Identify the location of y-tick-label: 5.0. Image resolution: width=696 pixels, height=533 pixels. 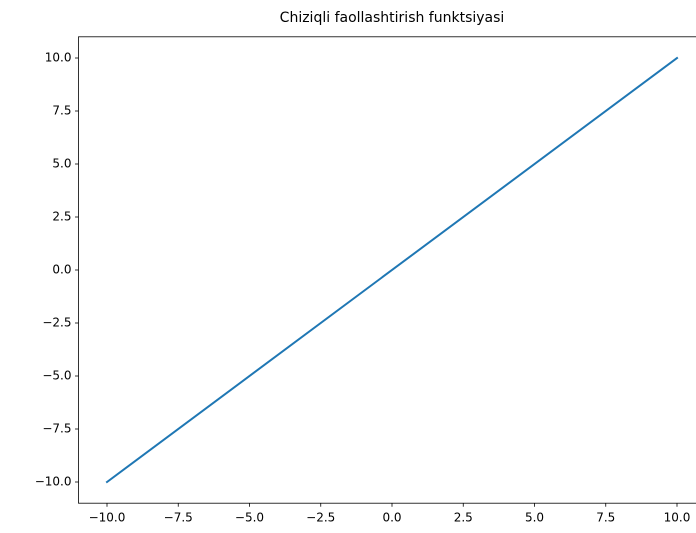
(61, 164).